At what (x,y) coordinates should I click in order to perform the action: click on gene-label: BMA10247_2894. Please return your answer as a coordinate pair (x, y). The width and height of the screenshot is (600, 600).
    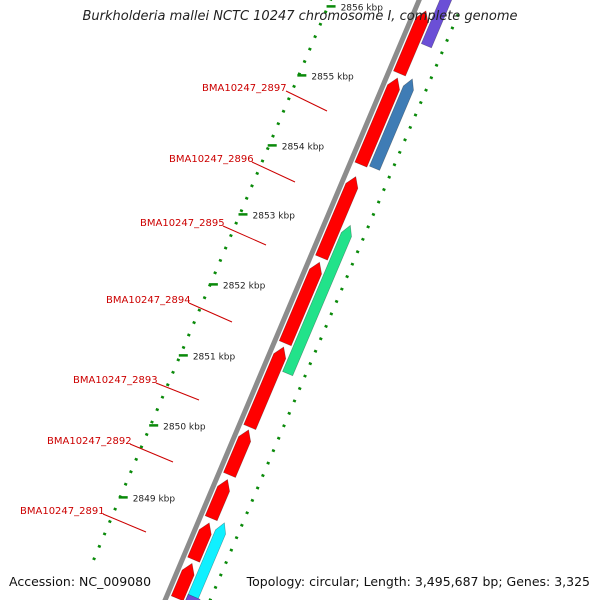
    Looking at the image, I should click on (148, 300).